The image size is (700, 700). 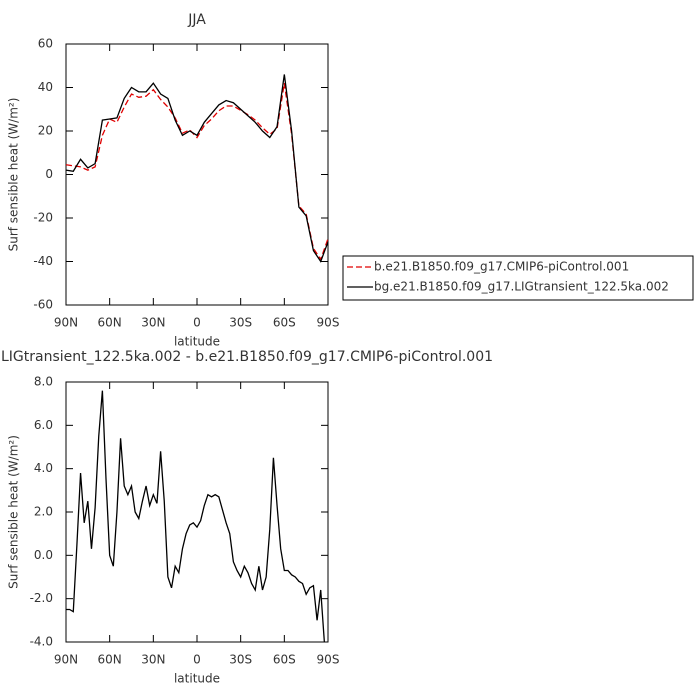 What do you see at coordinates (49, 174) in the screenshot?
I see `y-tick-label: 0` at bounding box center [49, 174].